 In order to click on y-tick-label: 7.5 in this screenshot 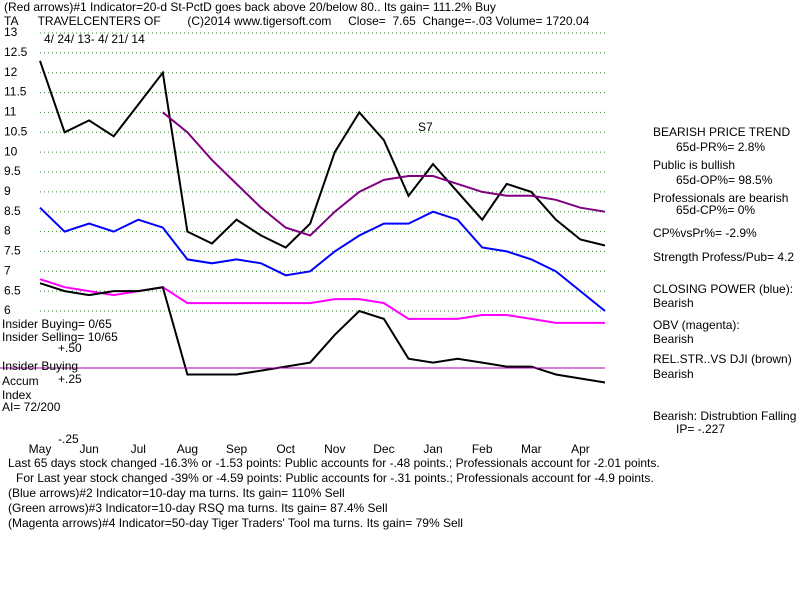, I will do `click(12, 251)`.